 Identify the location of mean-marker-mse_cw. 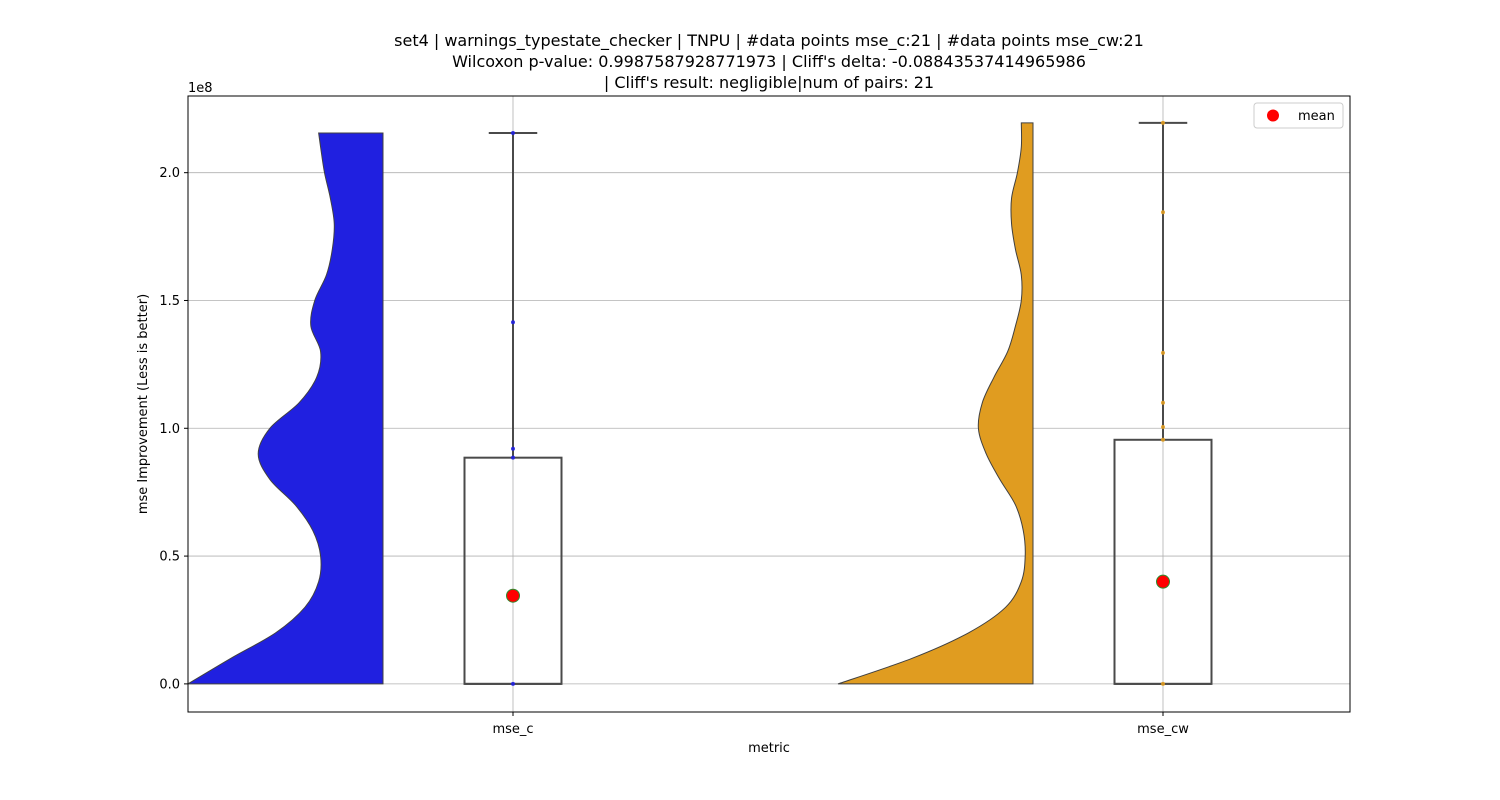
(1163, 581).